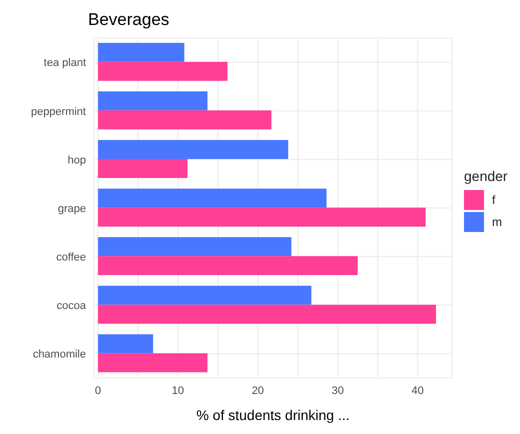 The width and height of the screenshot is (520, 434). Describe the element at coordinates (71, 257) in the screenshot. I see `y-tick-label: coffee` at that location.